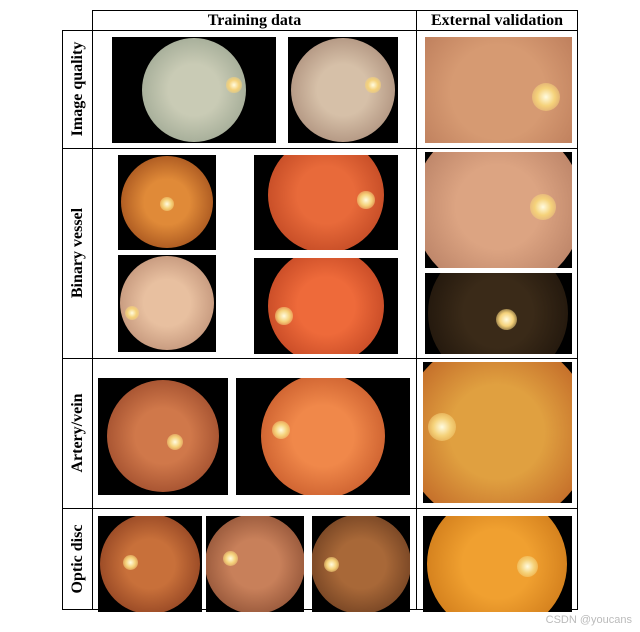 This screenshot has height=632, width=640. Describe the element at coordinates (77, 433) in the screenshot. I see `row-label: Artery/vein` at that location.